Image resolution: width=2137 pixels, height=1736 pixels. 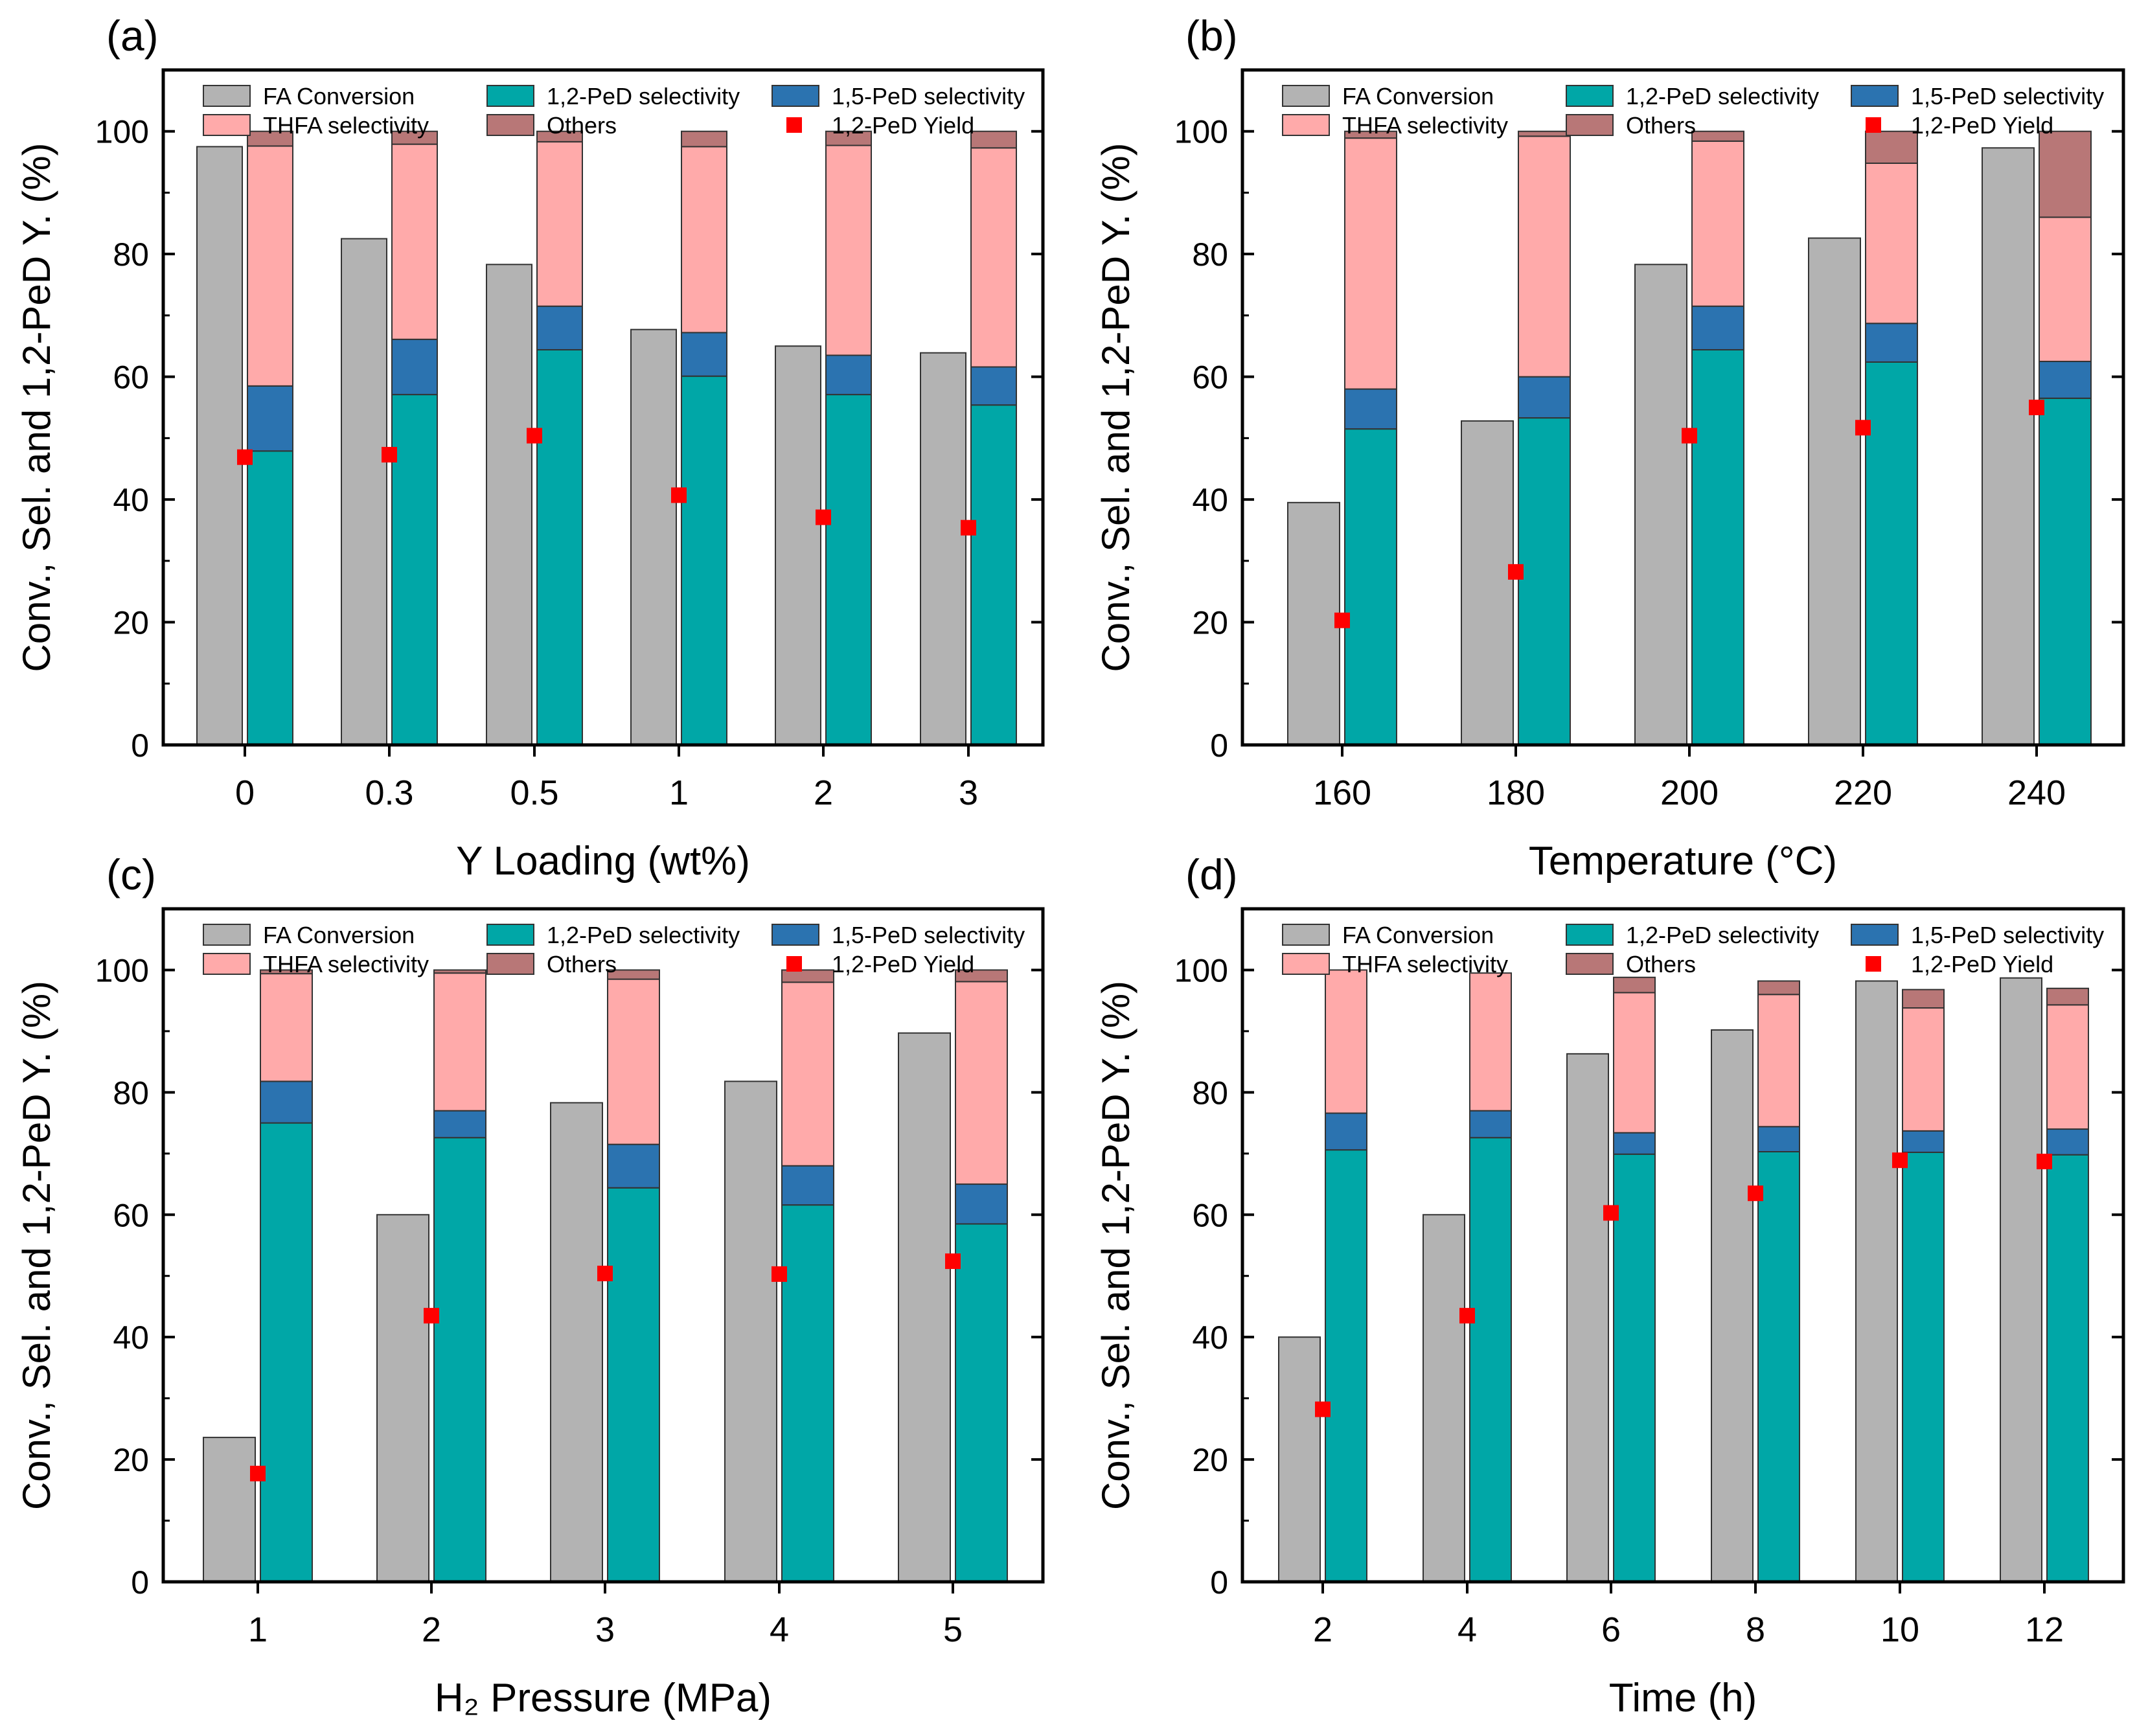 What do you see at coordinates (339, 935) in the screenshot?
I see `legend-label-conversion: FA Conversion` at bounding box center [339, 935].